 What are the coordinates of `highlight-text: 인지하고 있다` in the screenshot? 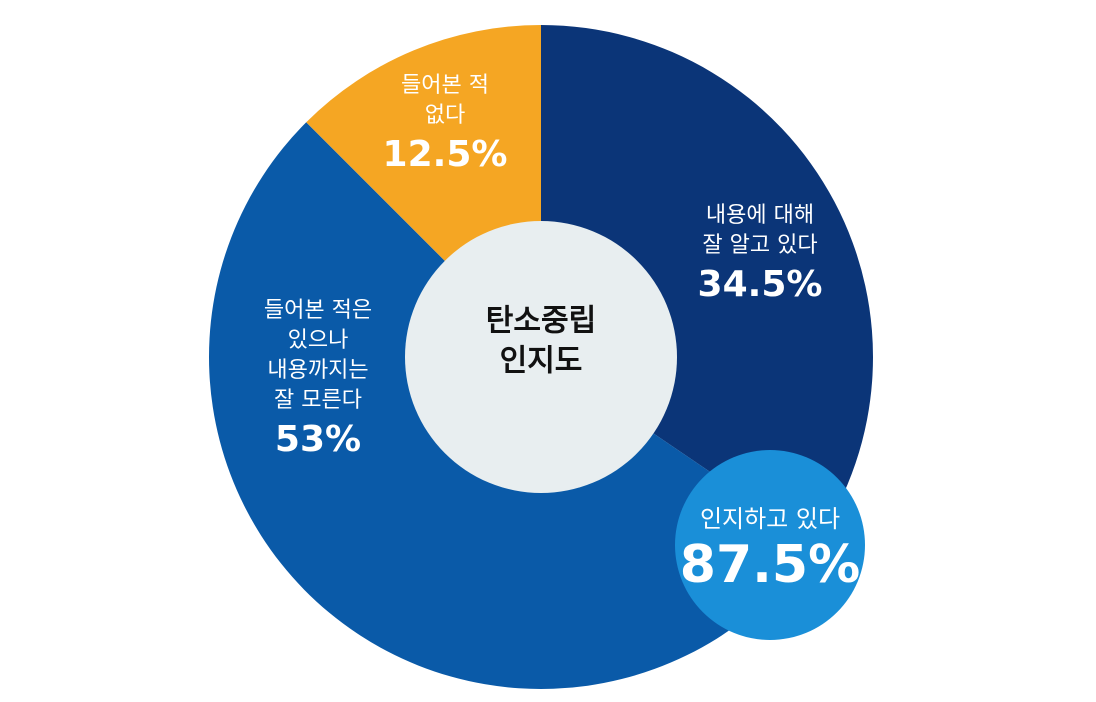 It's located at (770, 519).